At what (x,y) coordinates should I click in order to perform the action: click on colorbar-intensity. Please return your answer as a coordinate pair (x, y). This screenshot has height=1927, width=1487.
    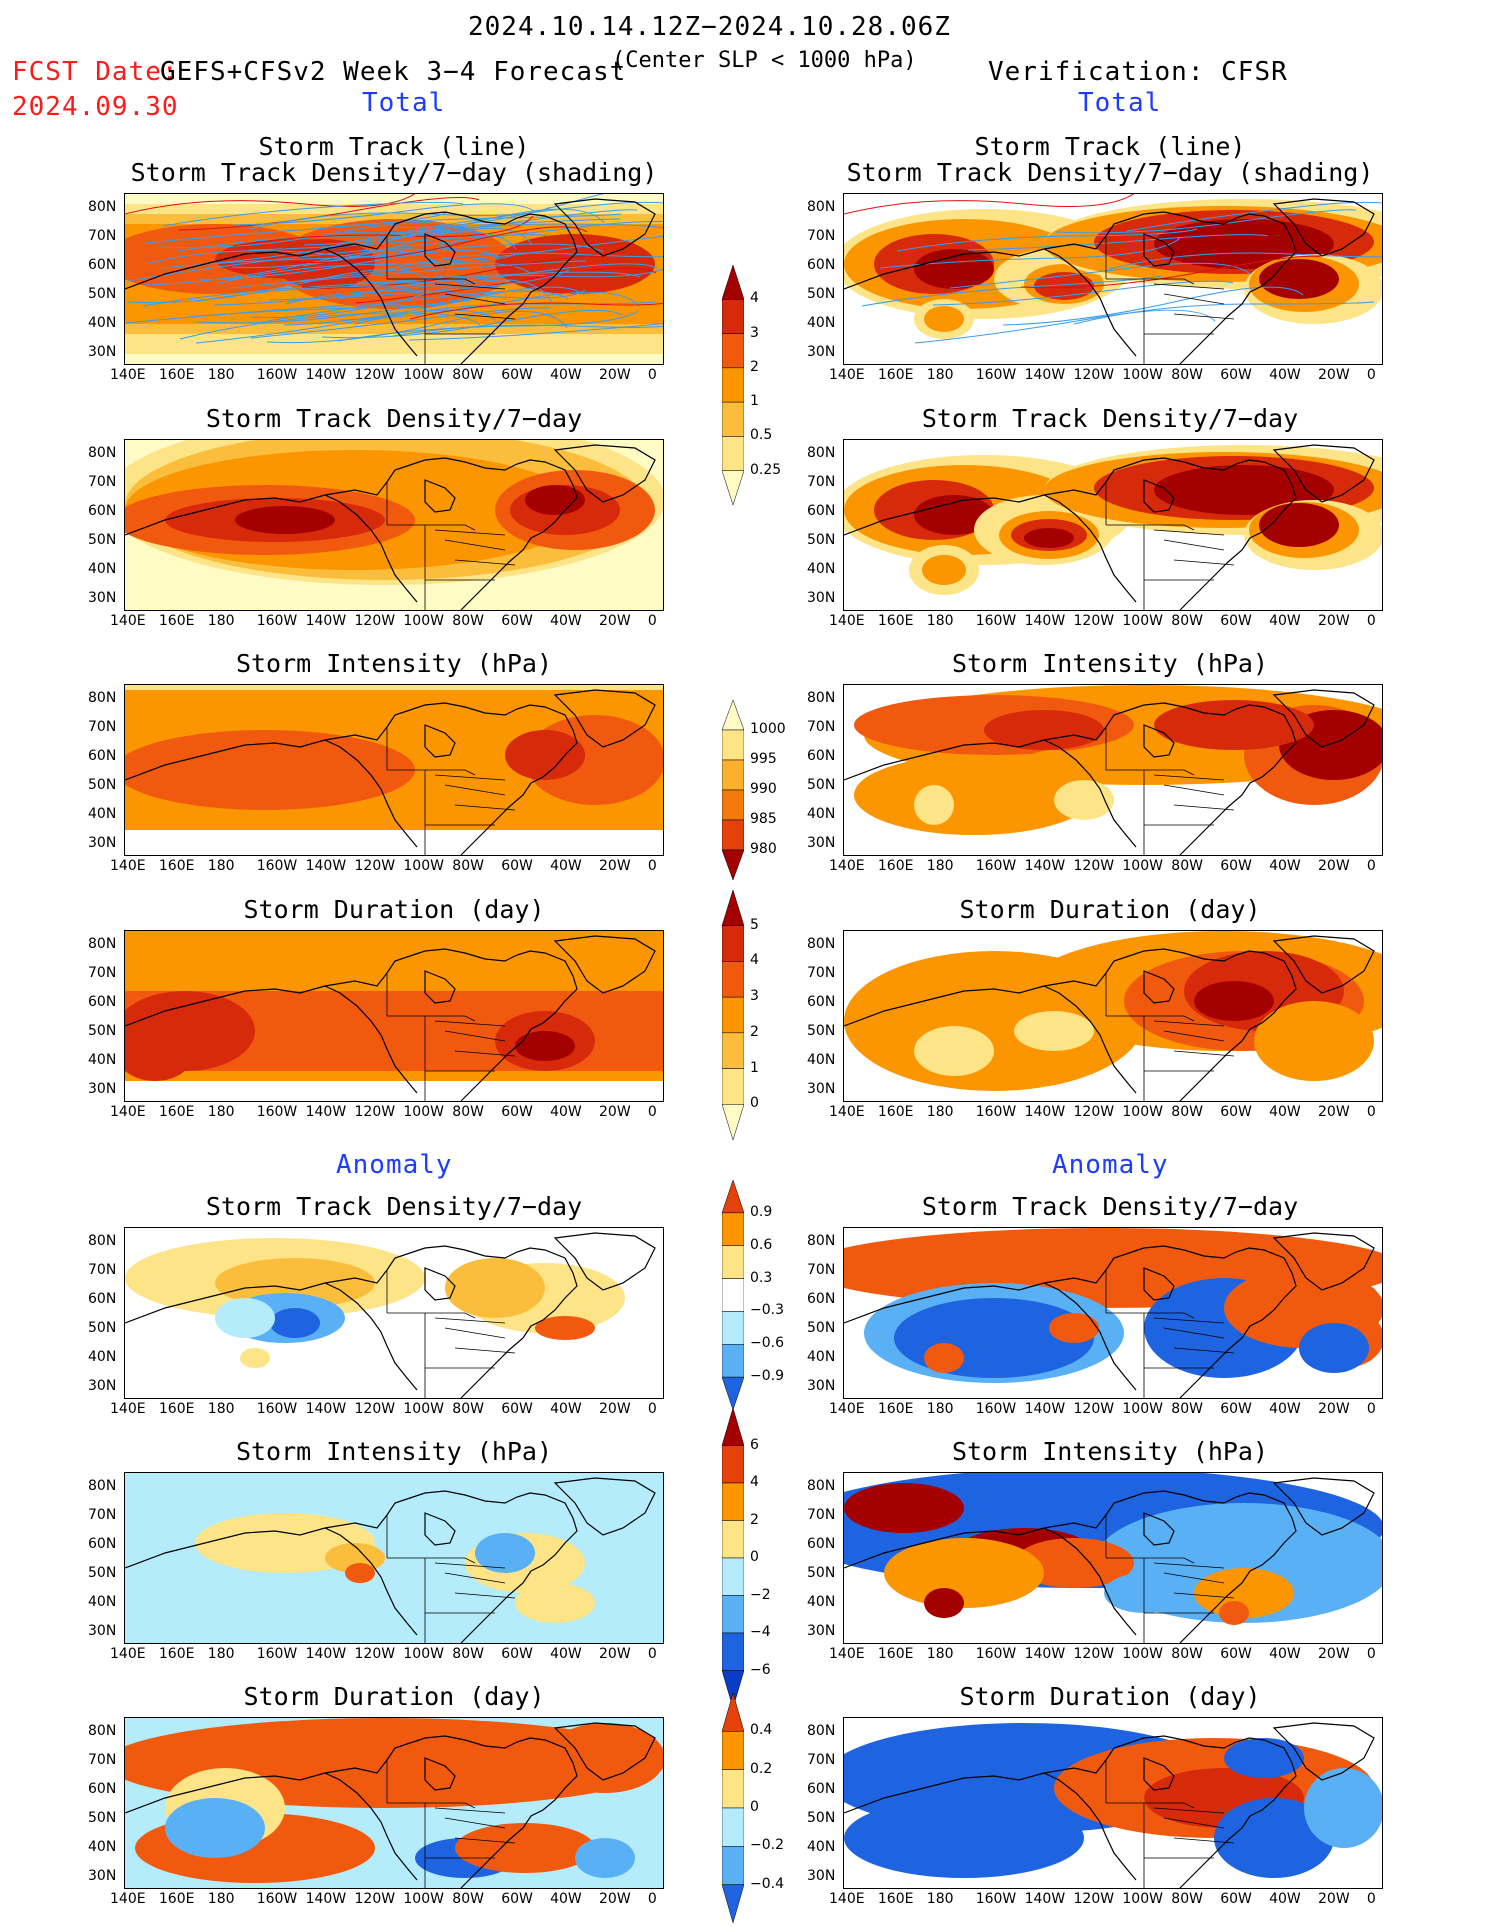
    Looking at the image, I should click on (733, 790).